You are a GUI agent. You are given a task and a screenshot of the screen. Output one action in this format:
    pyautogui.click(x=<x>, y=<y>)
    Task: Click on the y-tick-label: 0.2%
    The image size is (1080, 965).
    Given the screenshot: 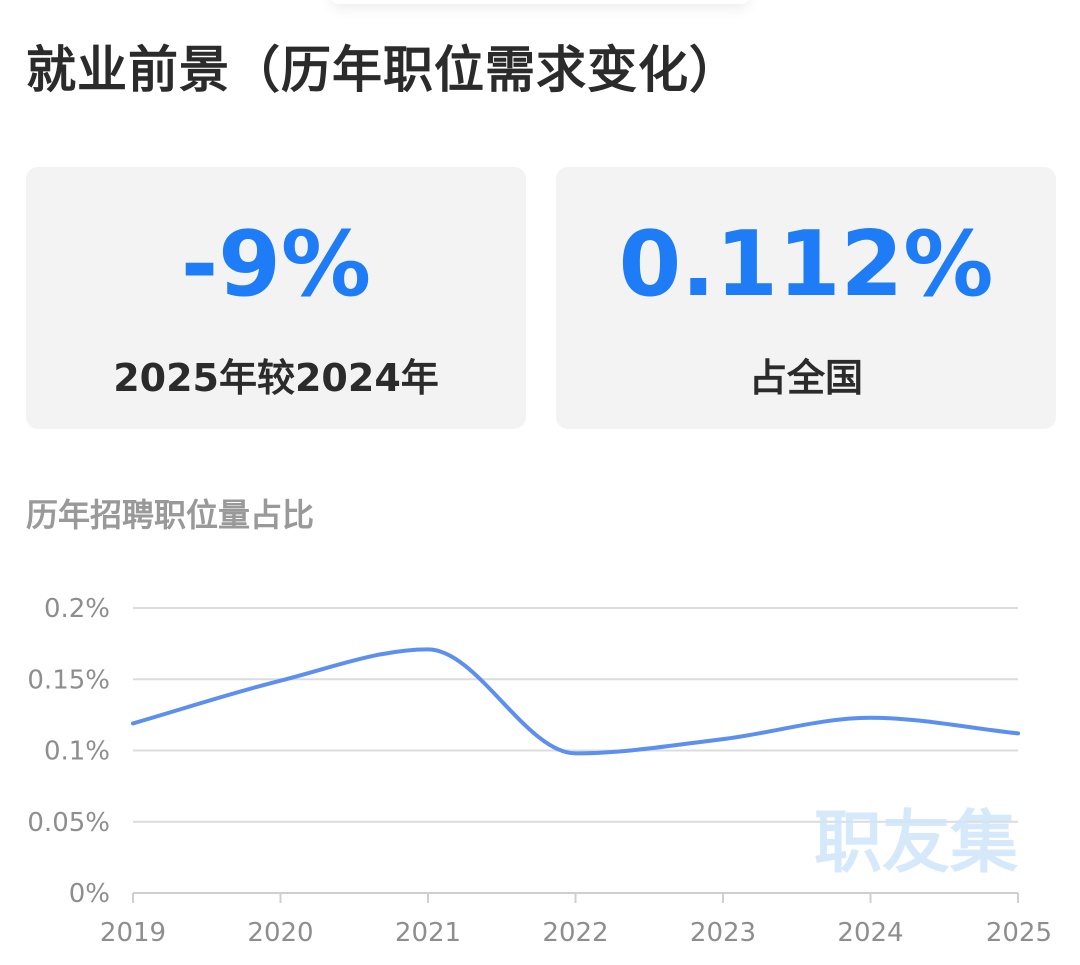 What is the action you would take?
    pyautogui.click(x=77, y=609)
    